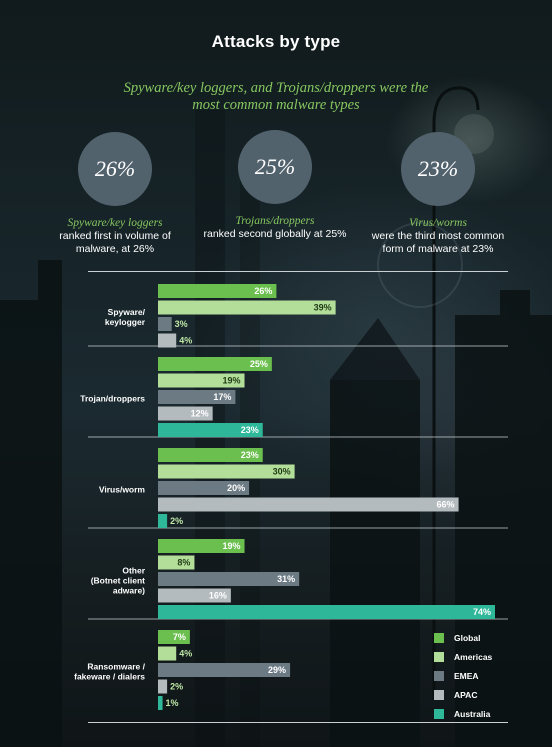 This screenshot has height=747, width=552. Describe the element at coordinates (482, 612) in the screenshot. I see `bar-value-label: 74%` at that location.